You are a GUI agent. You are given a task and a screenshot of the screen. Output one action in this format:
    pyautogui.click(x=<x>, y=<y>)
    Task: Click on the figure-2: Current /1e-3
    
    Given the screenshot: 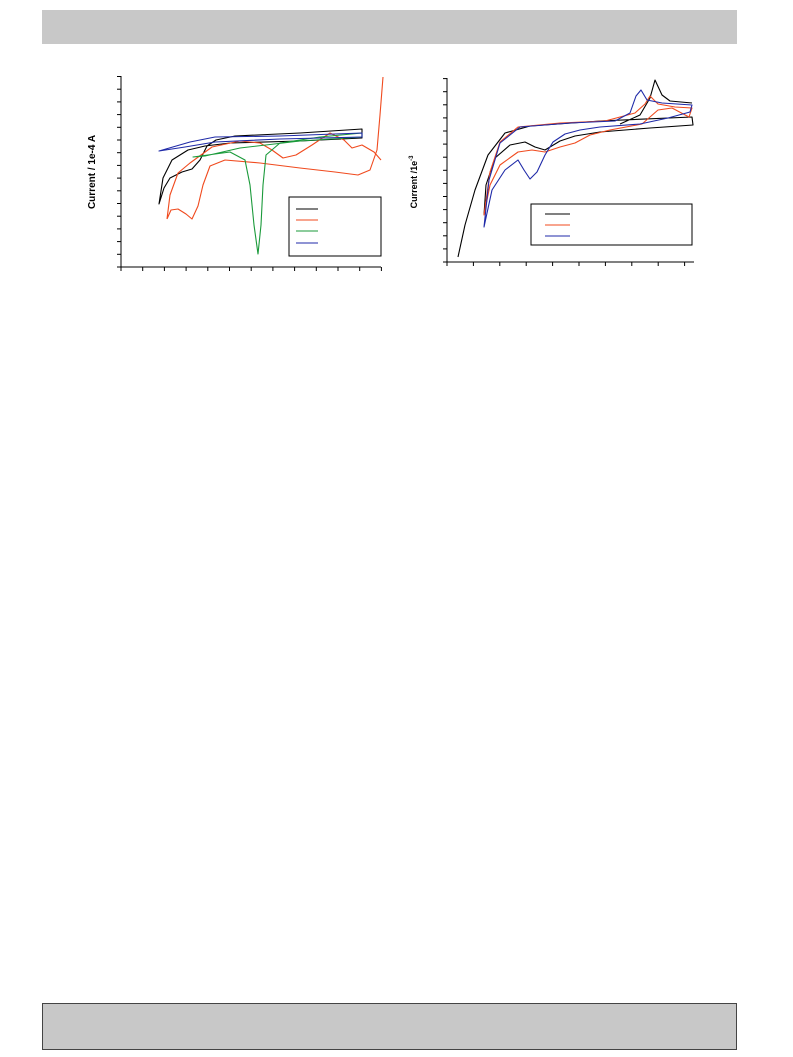 What is the action you would take?
    pyautogui.click(x=551, y=172)
    